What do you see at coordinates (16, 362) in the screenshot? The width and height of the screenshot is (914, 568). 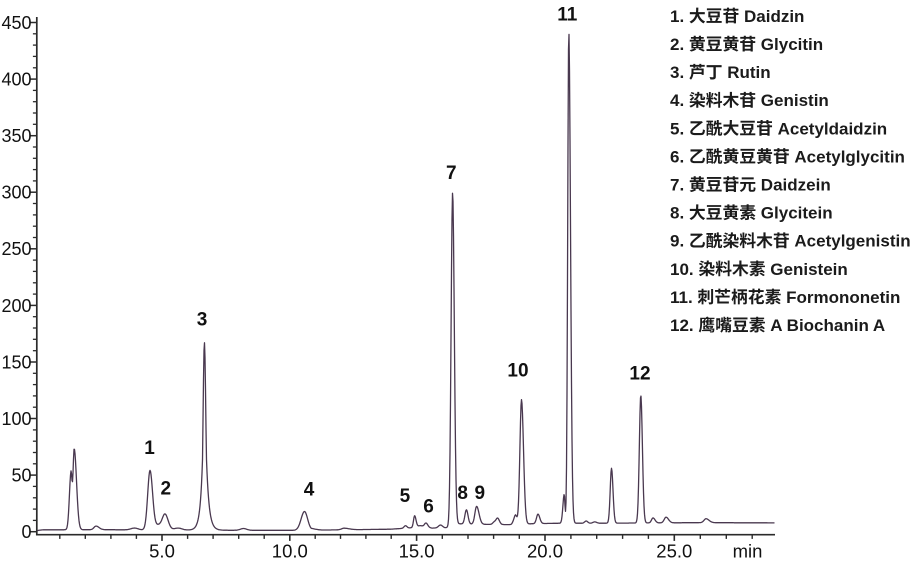 I see `svg-text: 150` at bounding box center [16, 362].